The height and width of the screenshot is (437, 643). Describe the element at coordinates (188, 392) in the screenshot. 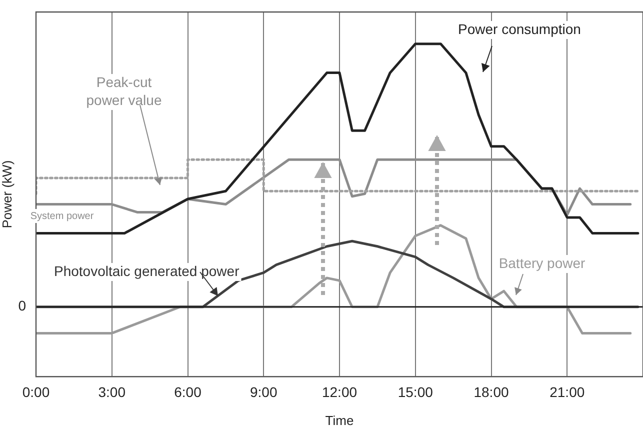

I see `x-tick-label: 6:00` at that location.